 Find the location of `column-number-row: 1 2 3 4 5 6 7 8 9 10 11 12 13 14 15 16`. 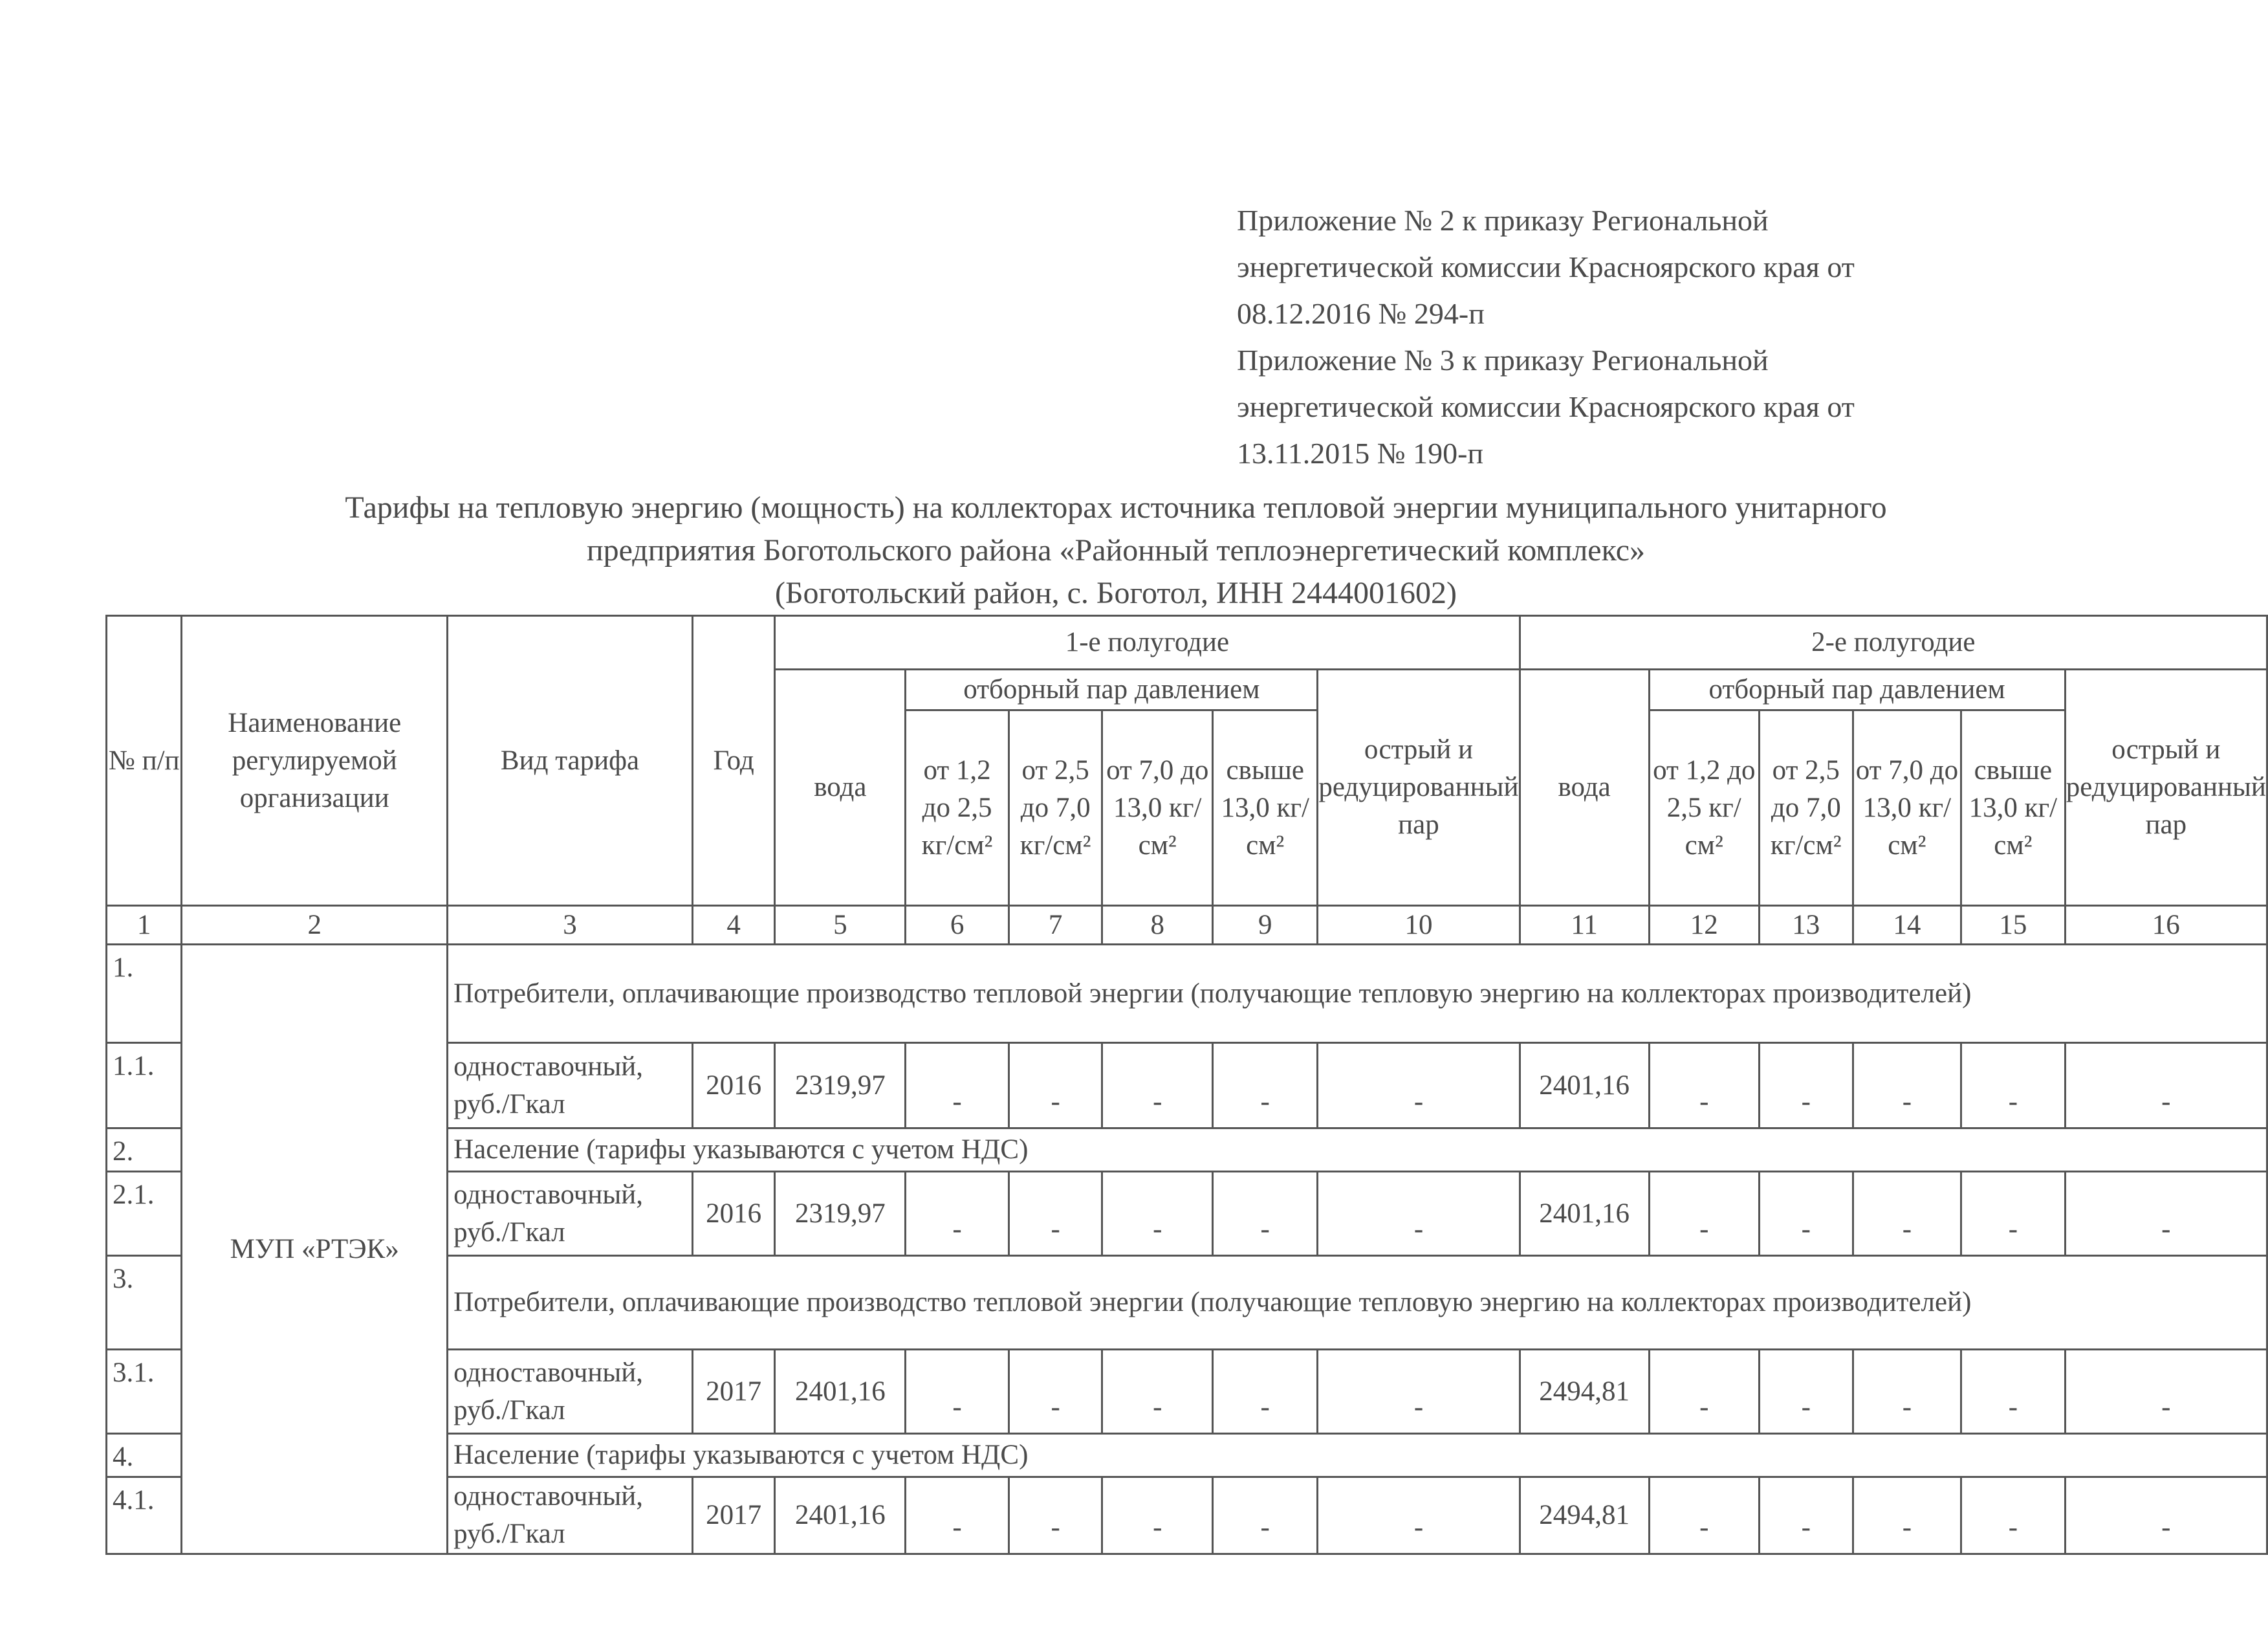

column-number-row: 1 2 3 4 5 6 7 8 9 10 11 12 13 14 15 16 is located at coordinates (1187, 925).